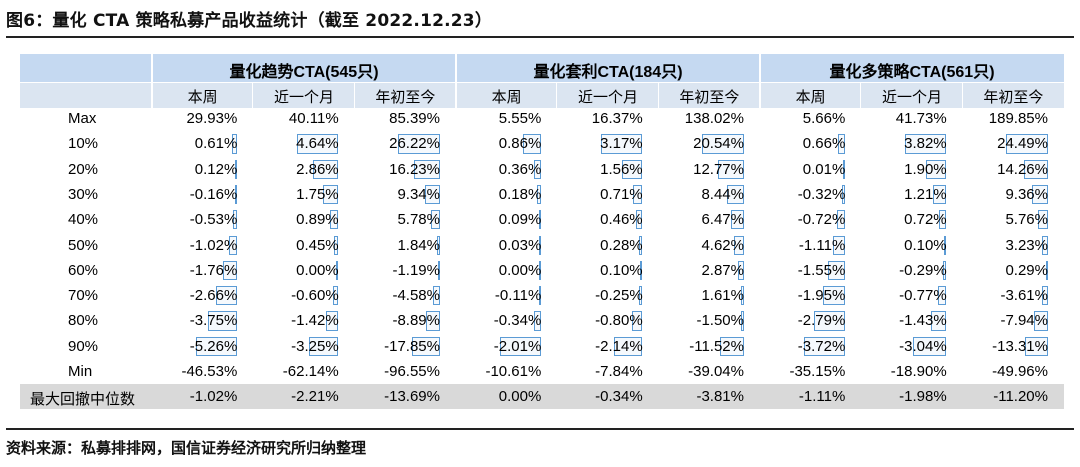 The image size is (1080, 467). What do you see at coordinates (418, 194) in the screenshot?
I see `table-cell: 9.34%` at bounding box center [418, 194].